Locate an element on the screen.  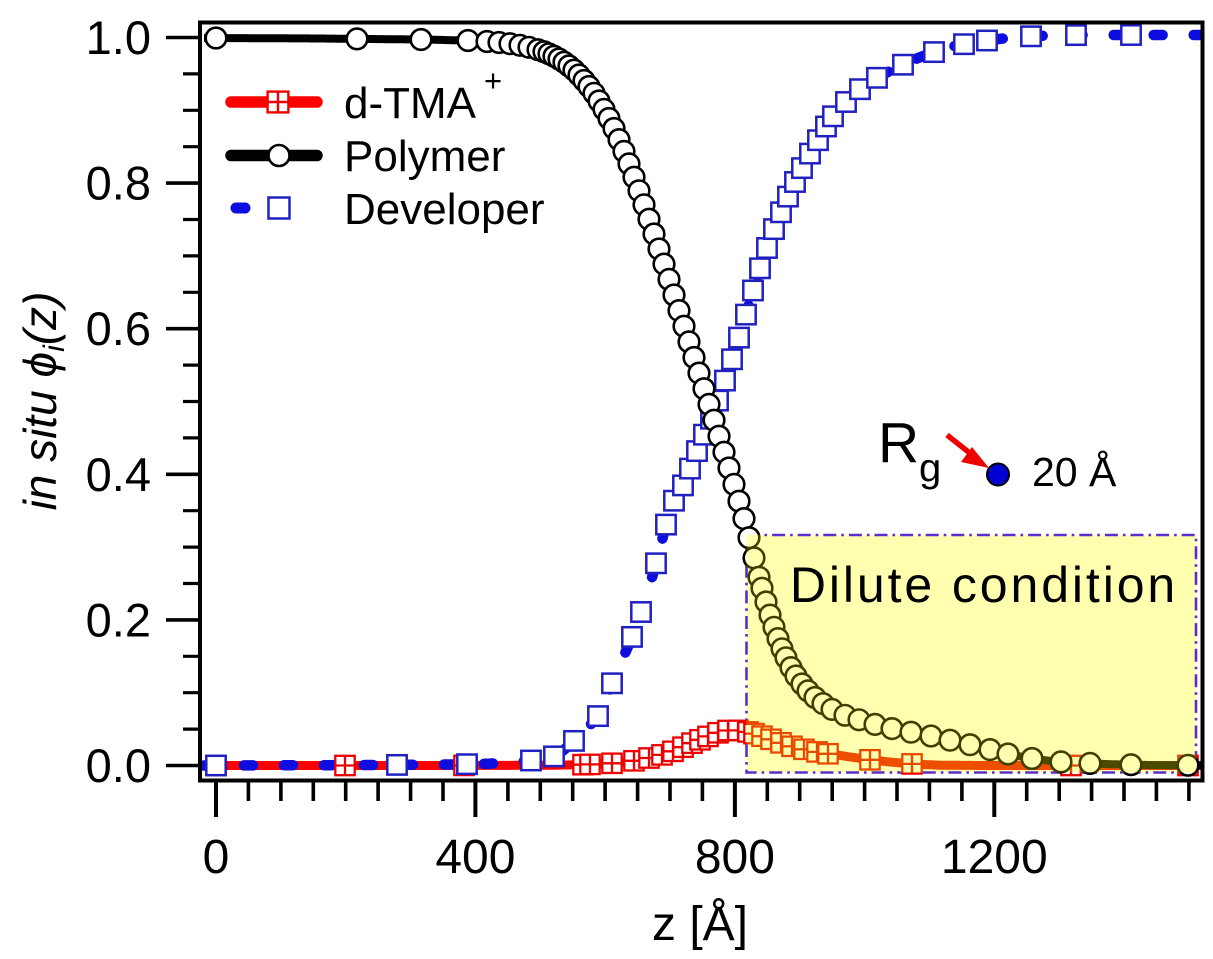
svg-text: in situ ϕi(z) is located at coordinates (42, 401).